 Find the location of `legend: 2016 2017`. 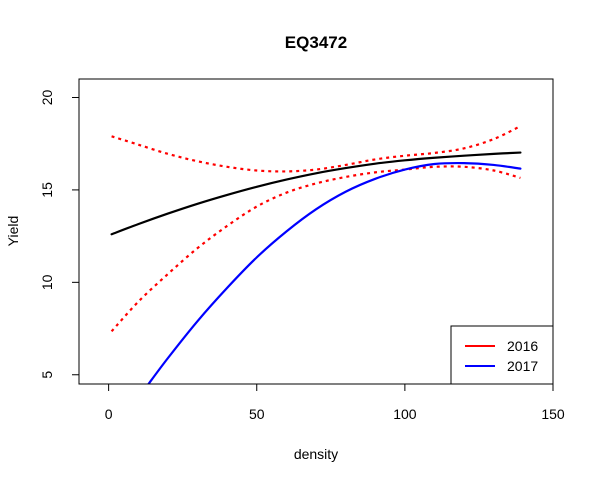

legend: 2016 2017 is located at coordinates (502, 355).